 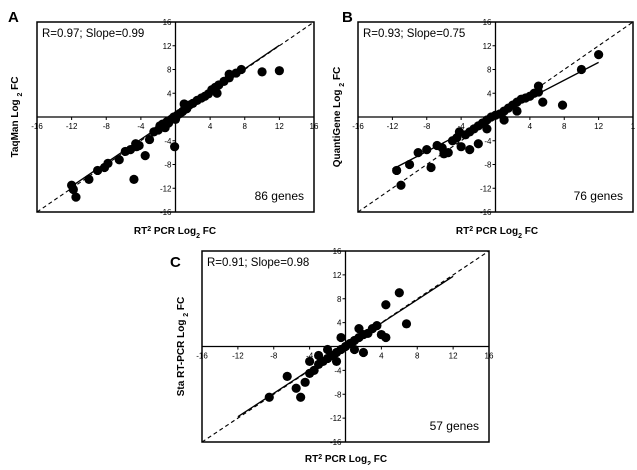 I want to click on y-axis-label-base: Sta RT-PCR Log, so click(x=181, y=356).